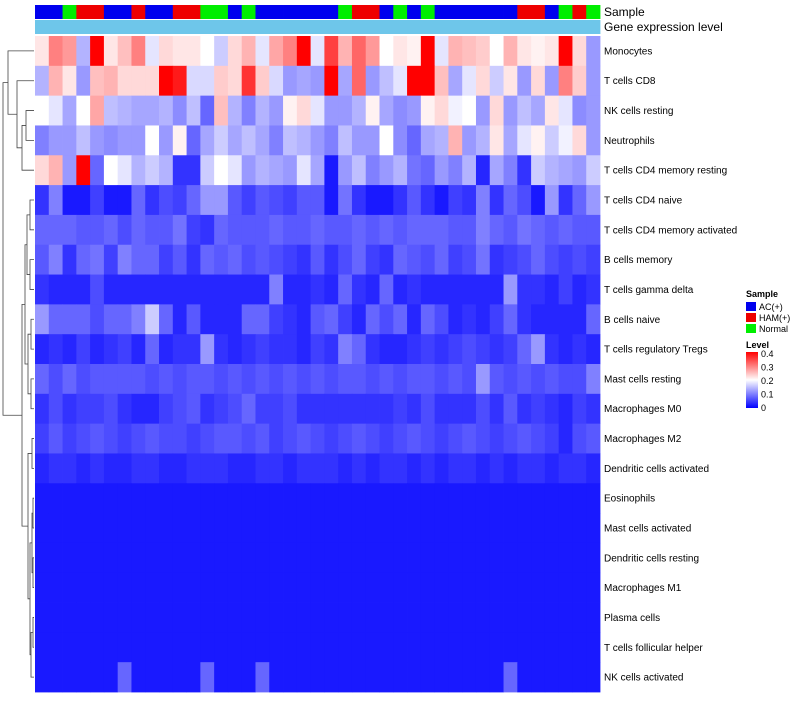 The height and width of the screenshot is (705, 800). Describe the element at coordinates (29, 364) in the screenshot. I see `dendrogram-branch` at that location.